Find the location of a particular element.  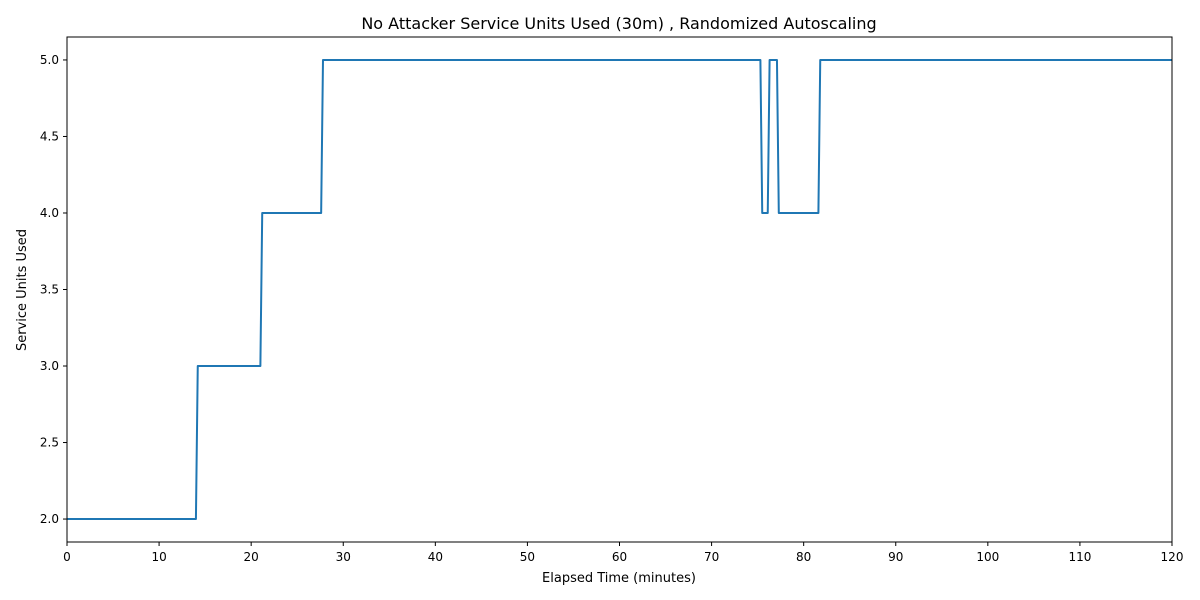

x-axis-ticks: 0 10 20 30 40 50 60 70 80 90 100 110 120 is located at coordinates (623, 553).